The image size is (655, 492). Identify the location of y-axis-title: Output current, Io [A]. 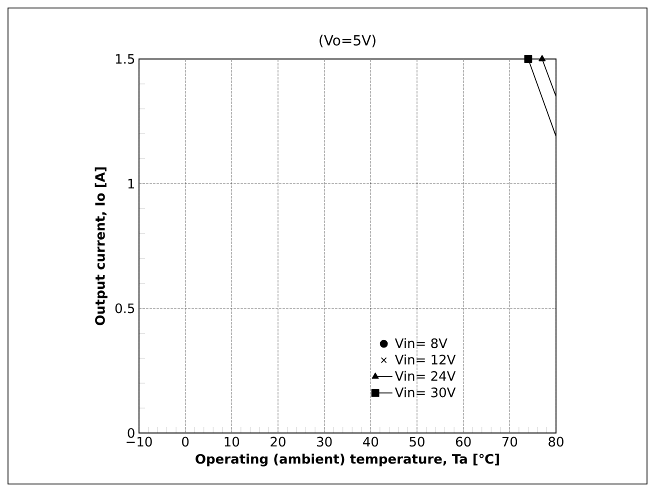
(101, 246).